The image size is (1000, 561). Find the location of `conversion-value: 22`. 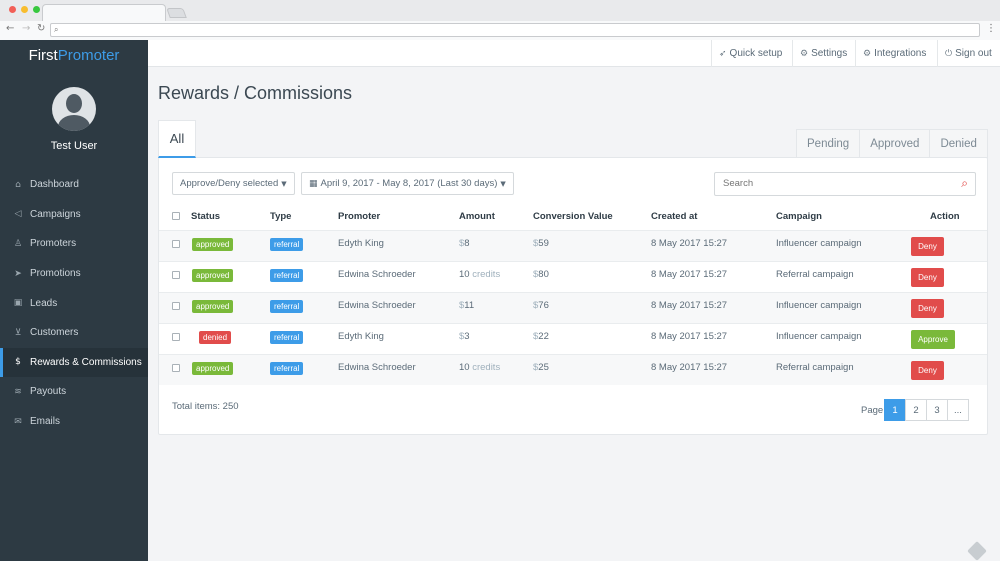

conversion-value: 22 is located at coordinates (543, 336).